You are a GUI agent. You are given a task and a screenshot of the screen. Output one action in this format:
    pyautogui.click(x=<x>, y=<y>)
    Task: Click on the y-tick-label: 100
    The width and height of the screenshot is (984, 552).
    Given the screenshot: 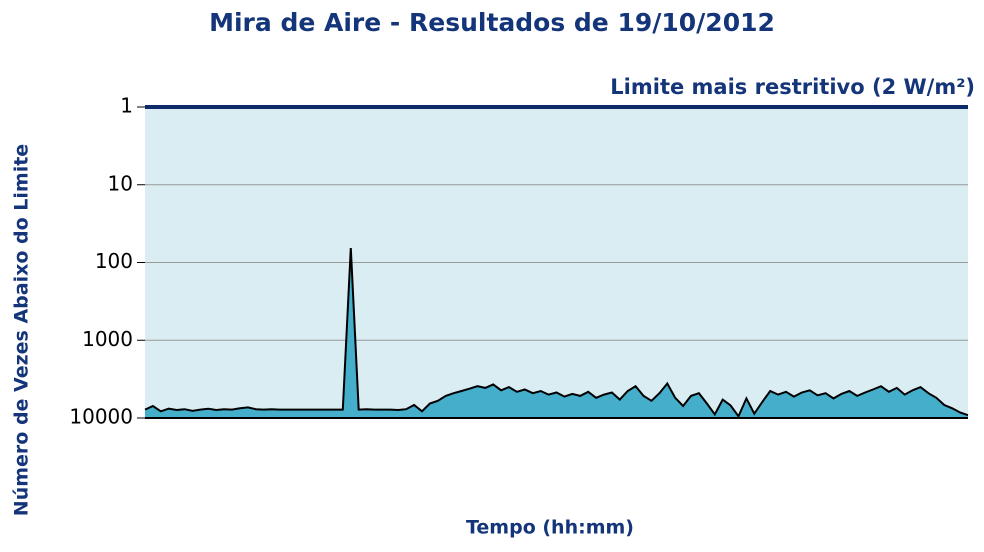 What is the action you would take?
    pyautogui.click(x=114, y=261)
    